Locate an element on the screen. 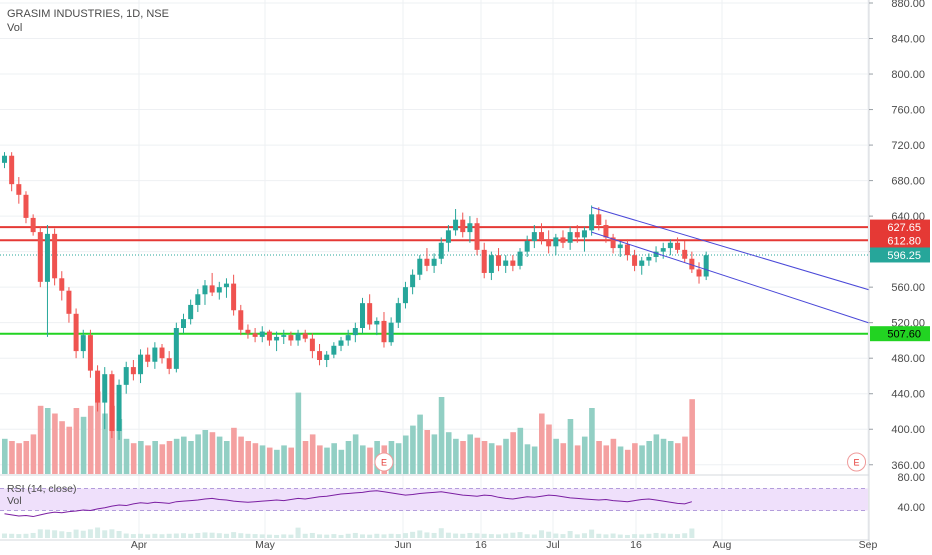  rsi-title: RSI (14, close) is located at coordinates (41, 489).